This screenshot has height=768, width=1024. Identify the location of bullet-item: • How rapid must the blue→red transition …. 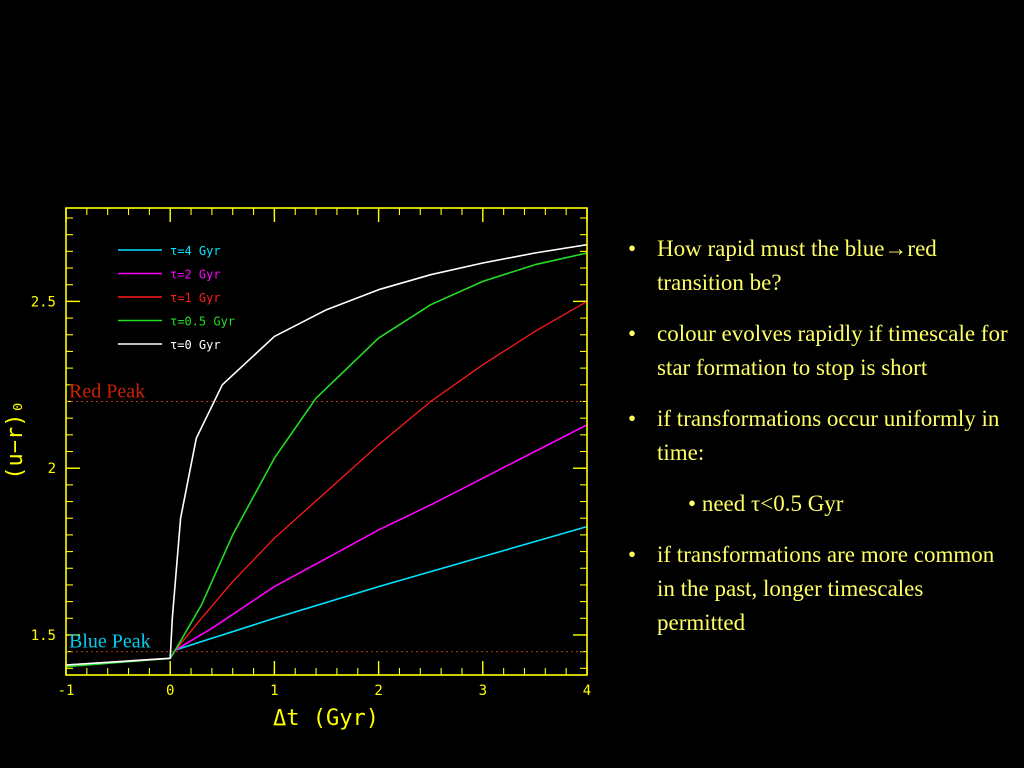
(820, 266).